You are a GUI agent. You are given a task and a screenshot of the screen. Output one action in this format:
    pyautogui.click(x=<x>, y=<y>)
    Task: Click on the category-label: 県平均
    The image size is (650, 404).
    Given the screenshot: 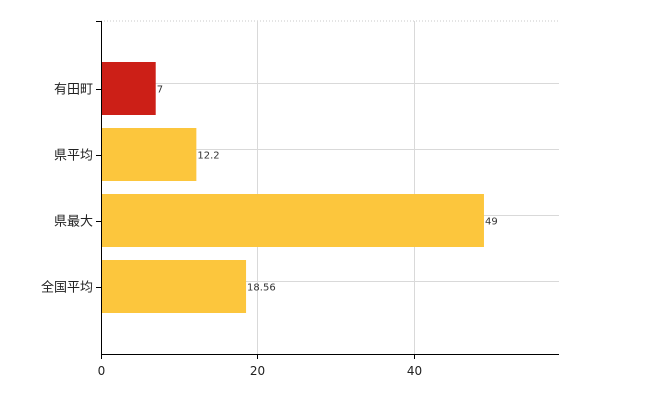 What is the action you would take?
    pyautogui.click(x=73, y=156)
    